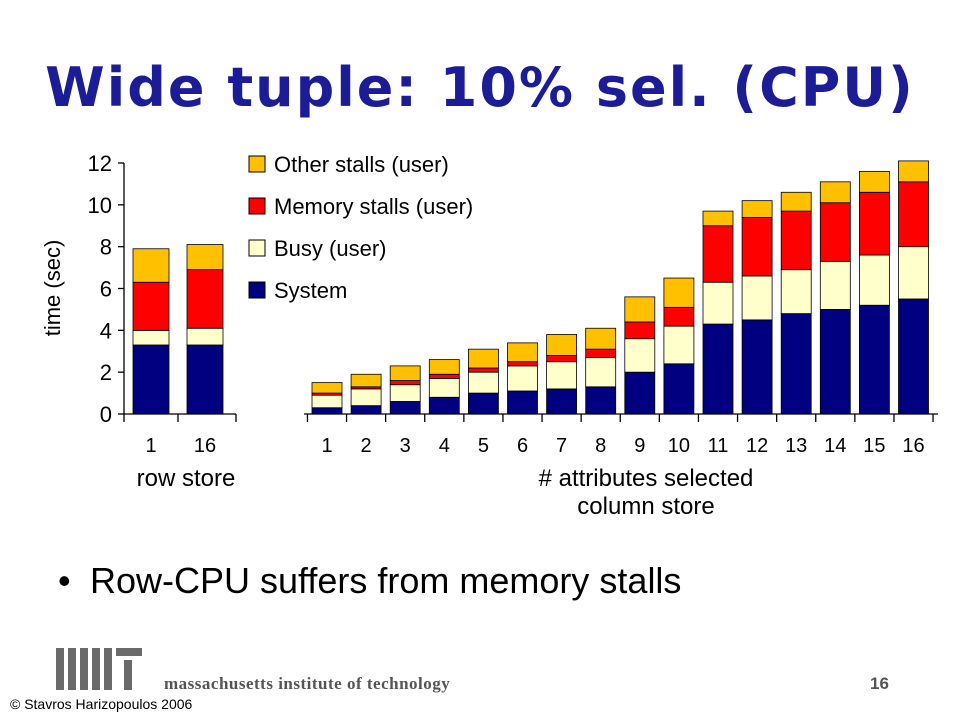  I want to click on x-tick-label: 12, so click(757, 446).